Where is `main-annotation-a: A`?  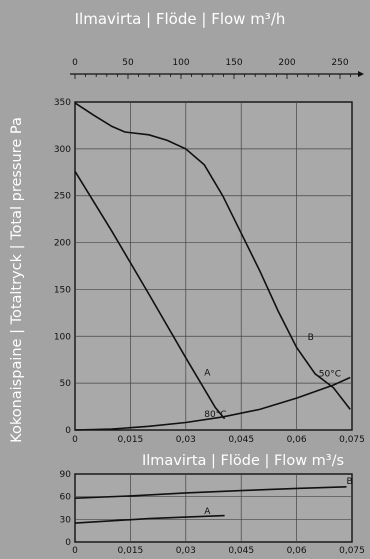 main-annotation-a: A is located at coordinates (207, 374).